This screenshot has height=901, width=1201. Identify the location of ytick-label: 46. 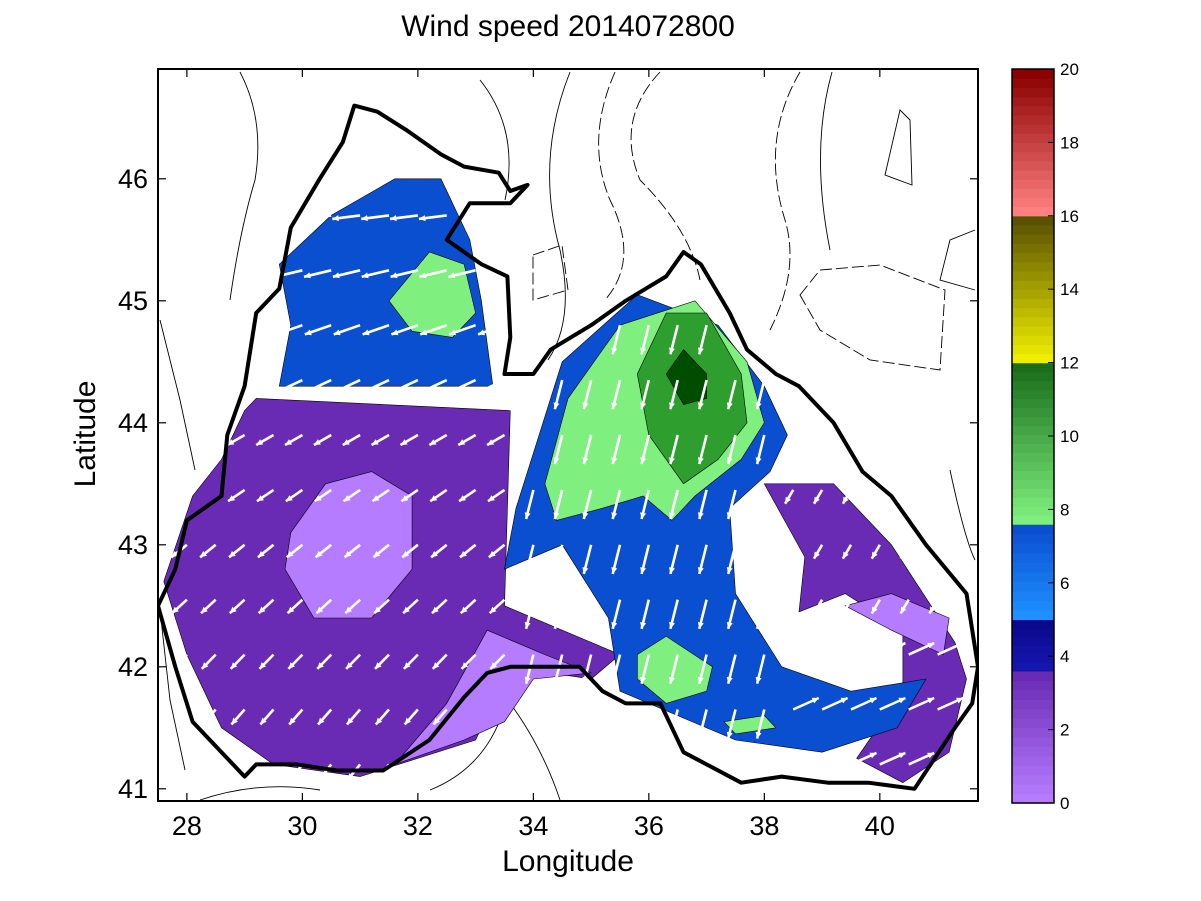
(133, 179).